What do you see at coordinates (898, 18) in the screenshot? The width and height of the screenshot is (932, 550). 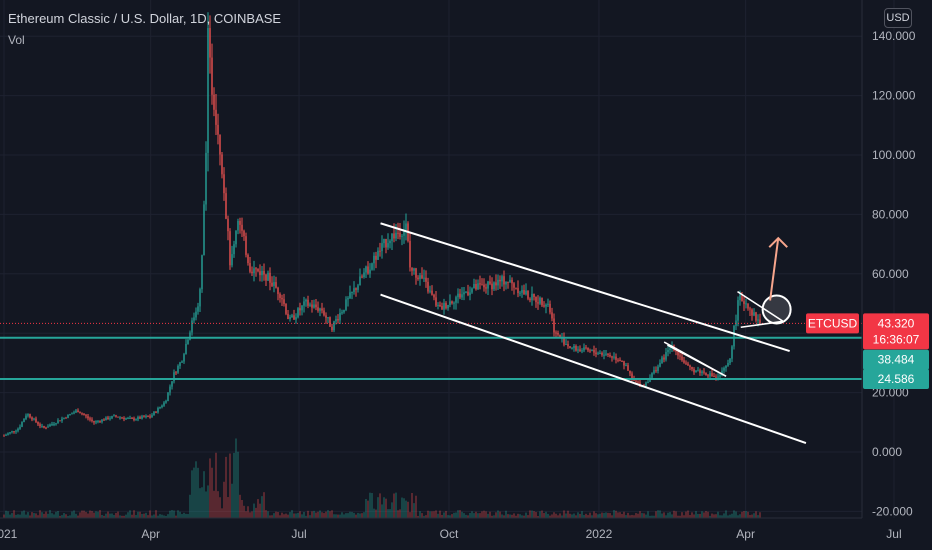 I see `currency-button: USD` at bounding box center [898, 18].